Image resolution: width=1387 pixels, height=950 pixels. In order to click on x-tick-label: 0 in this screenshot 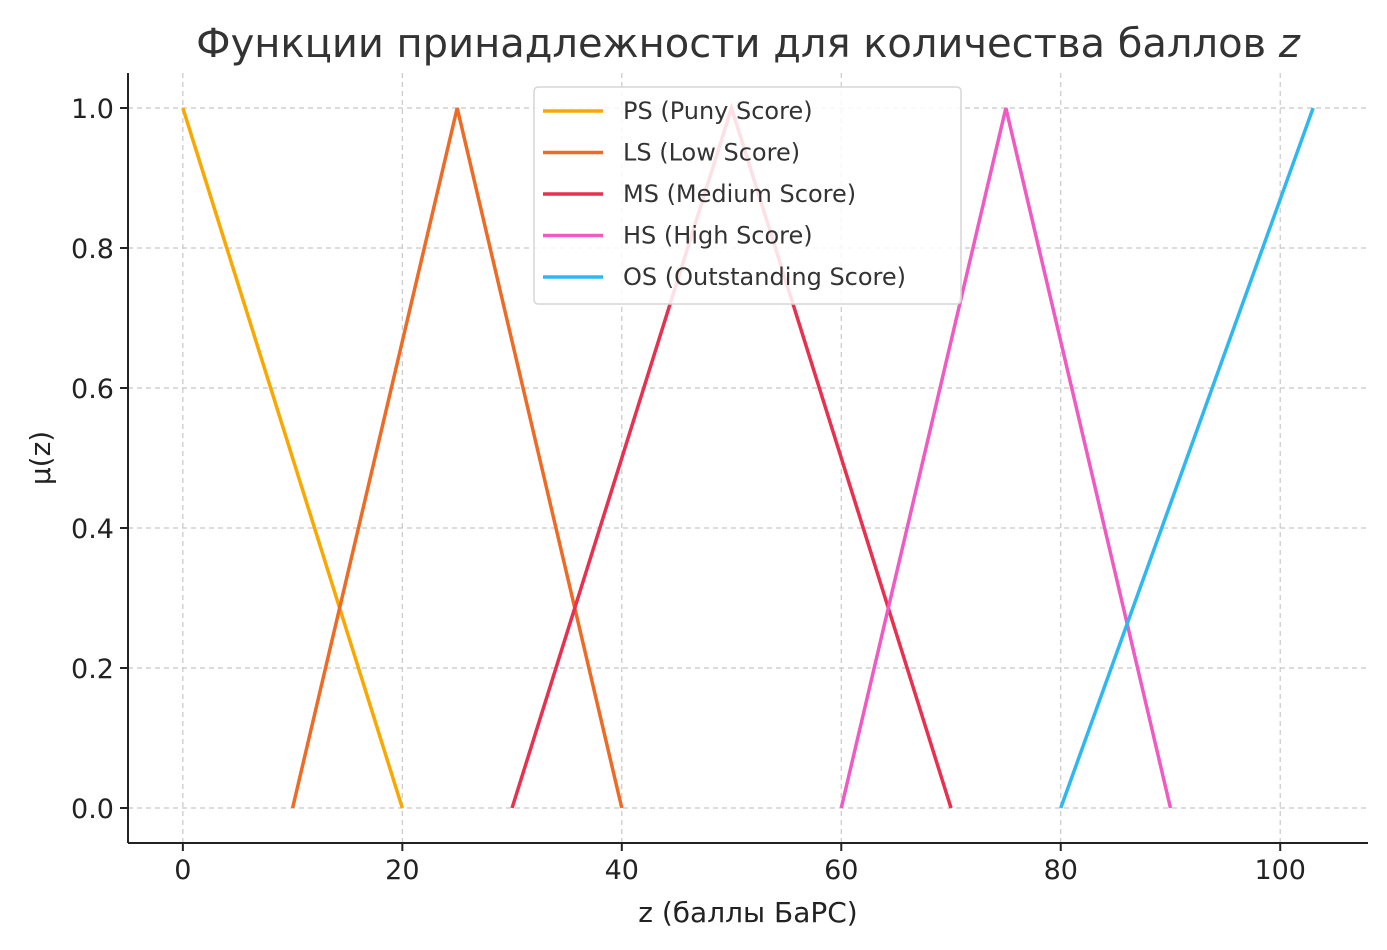, I will do `click(182, 870)`.